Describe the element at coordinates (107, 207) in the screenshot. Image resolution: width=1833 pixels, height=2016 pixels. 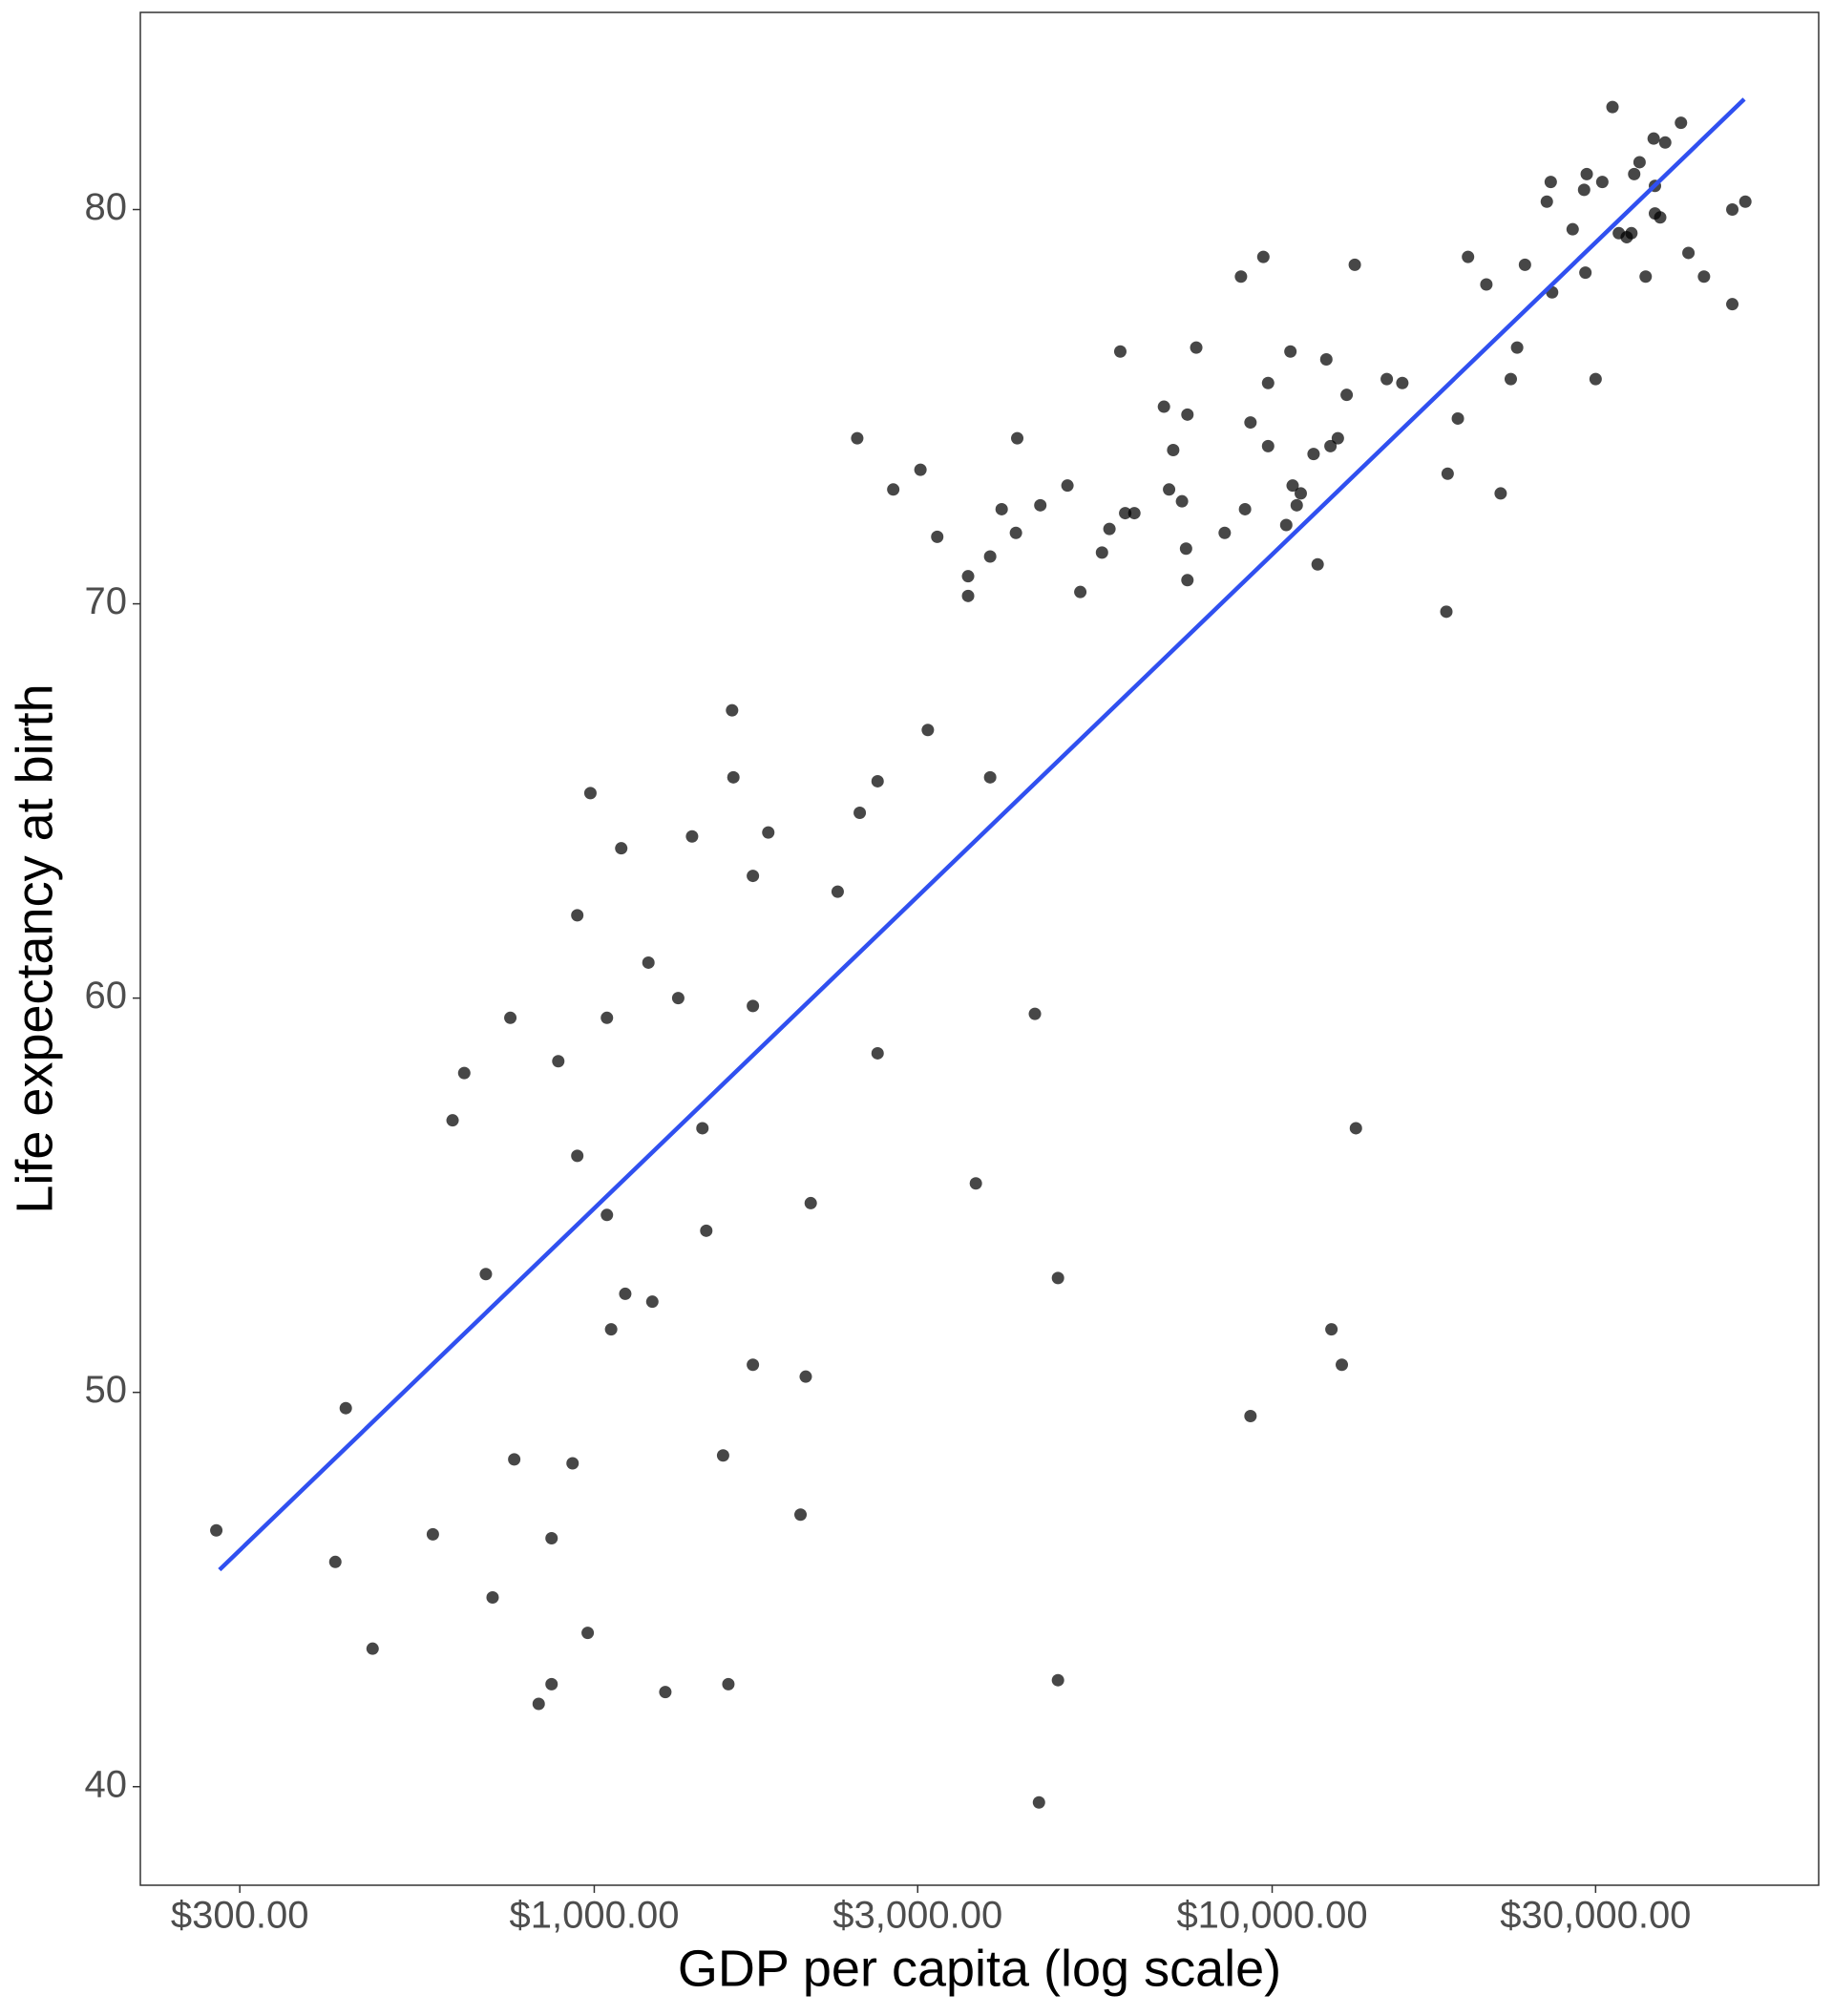
I see `y-tick-label: 80` at that location.